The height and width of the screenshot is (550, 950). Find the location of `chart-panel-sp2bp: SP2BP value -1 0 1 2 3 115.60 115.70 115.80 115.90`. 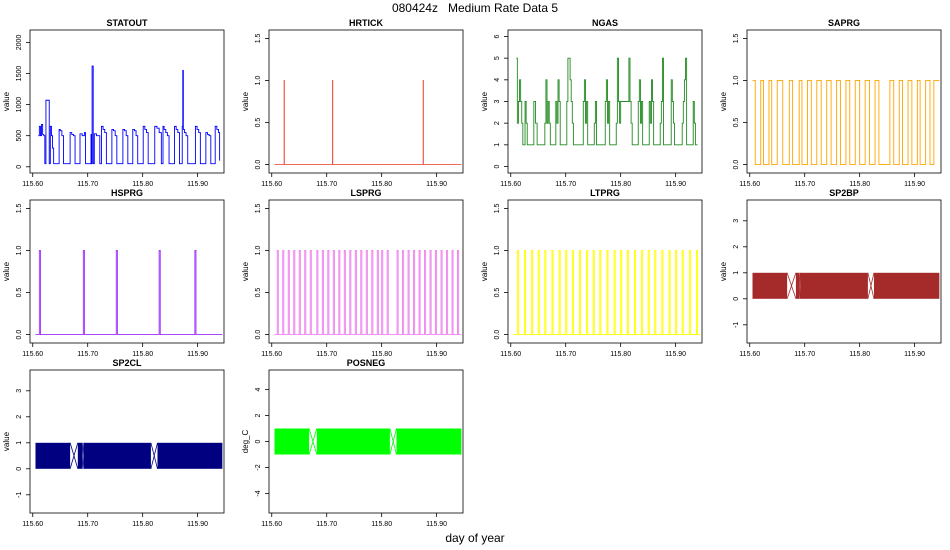

chart-panel-sp2bp: SP2BP value -1 0 1 2 3 115.60 115.70 115.80 115.90 is located at coordinates (830, 273).